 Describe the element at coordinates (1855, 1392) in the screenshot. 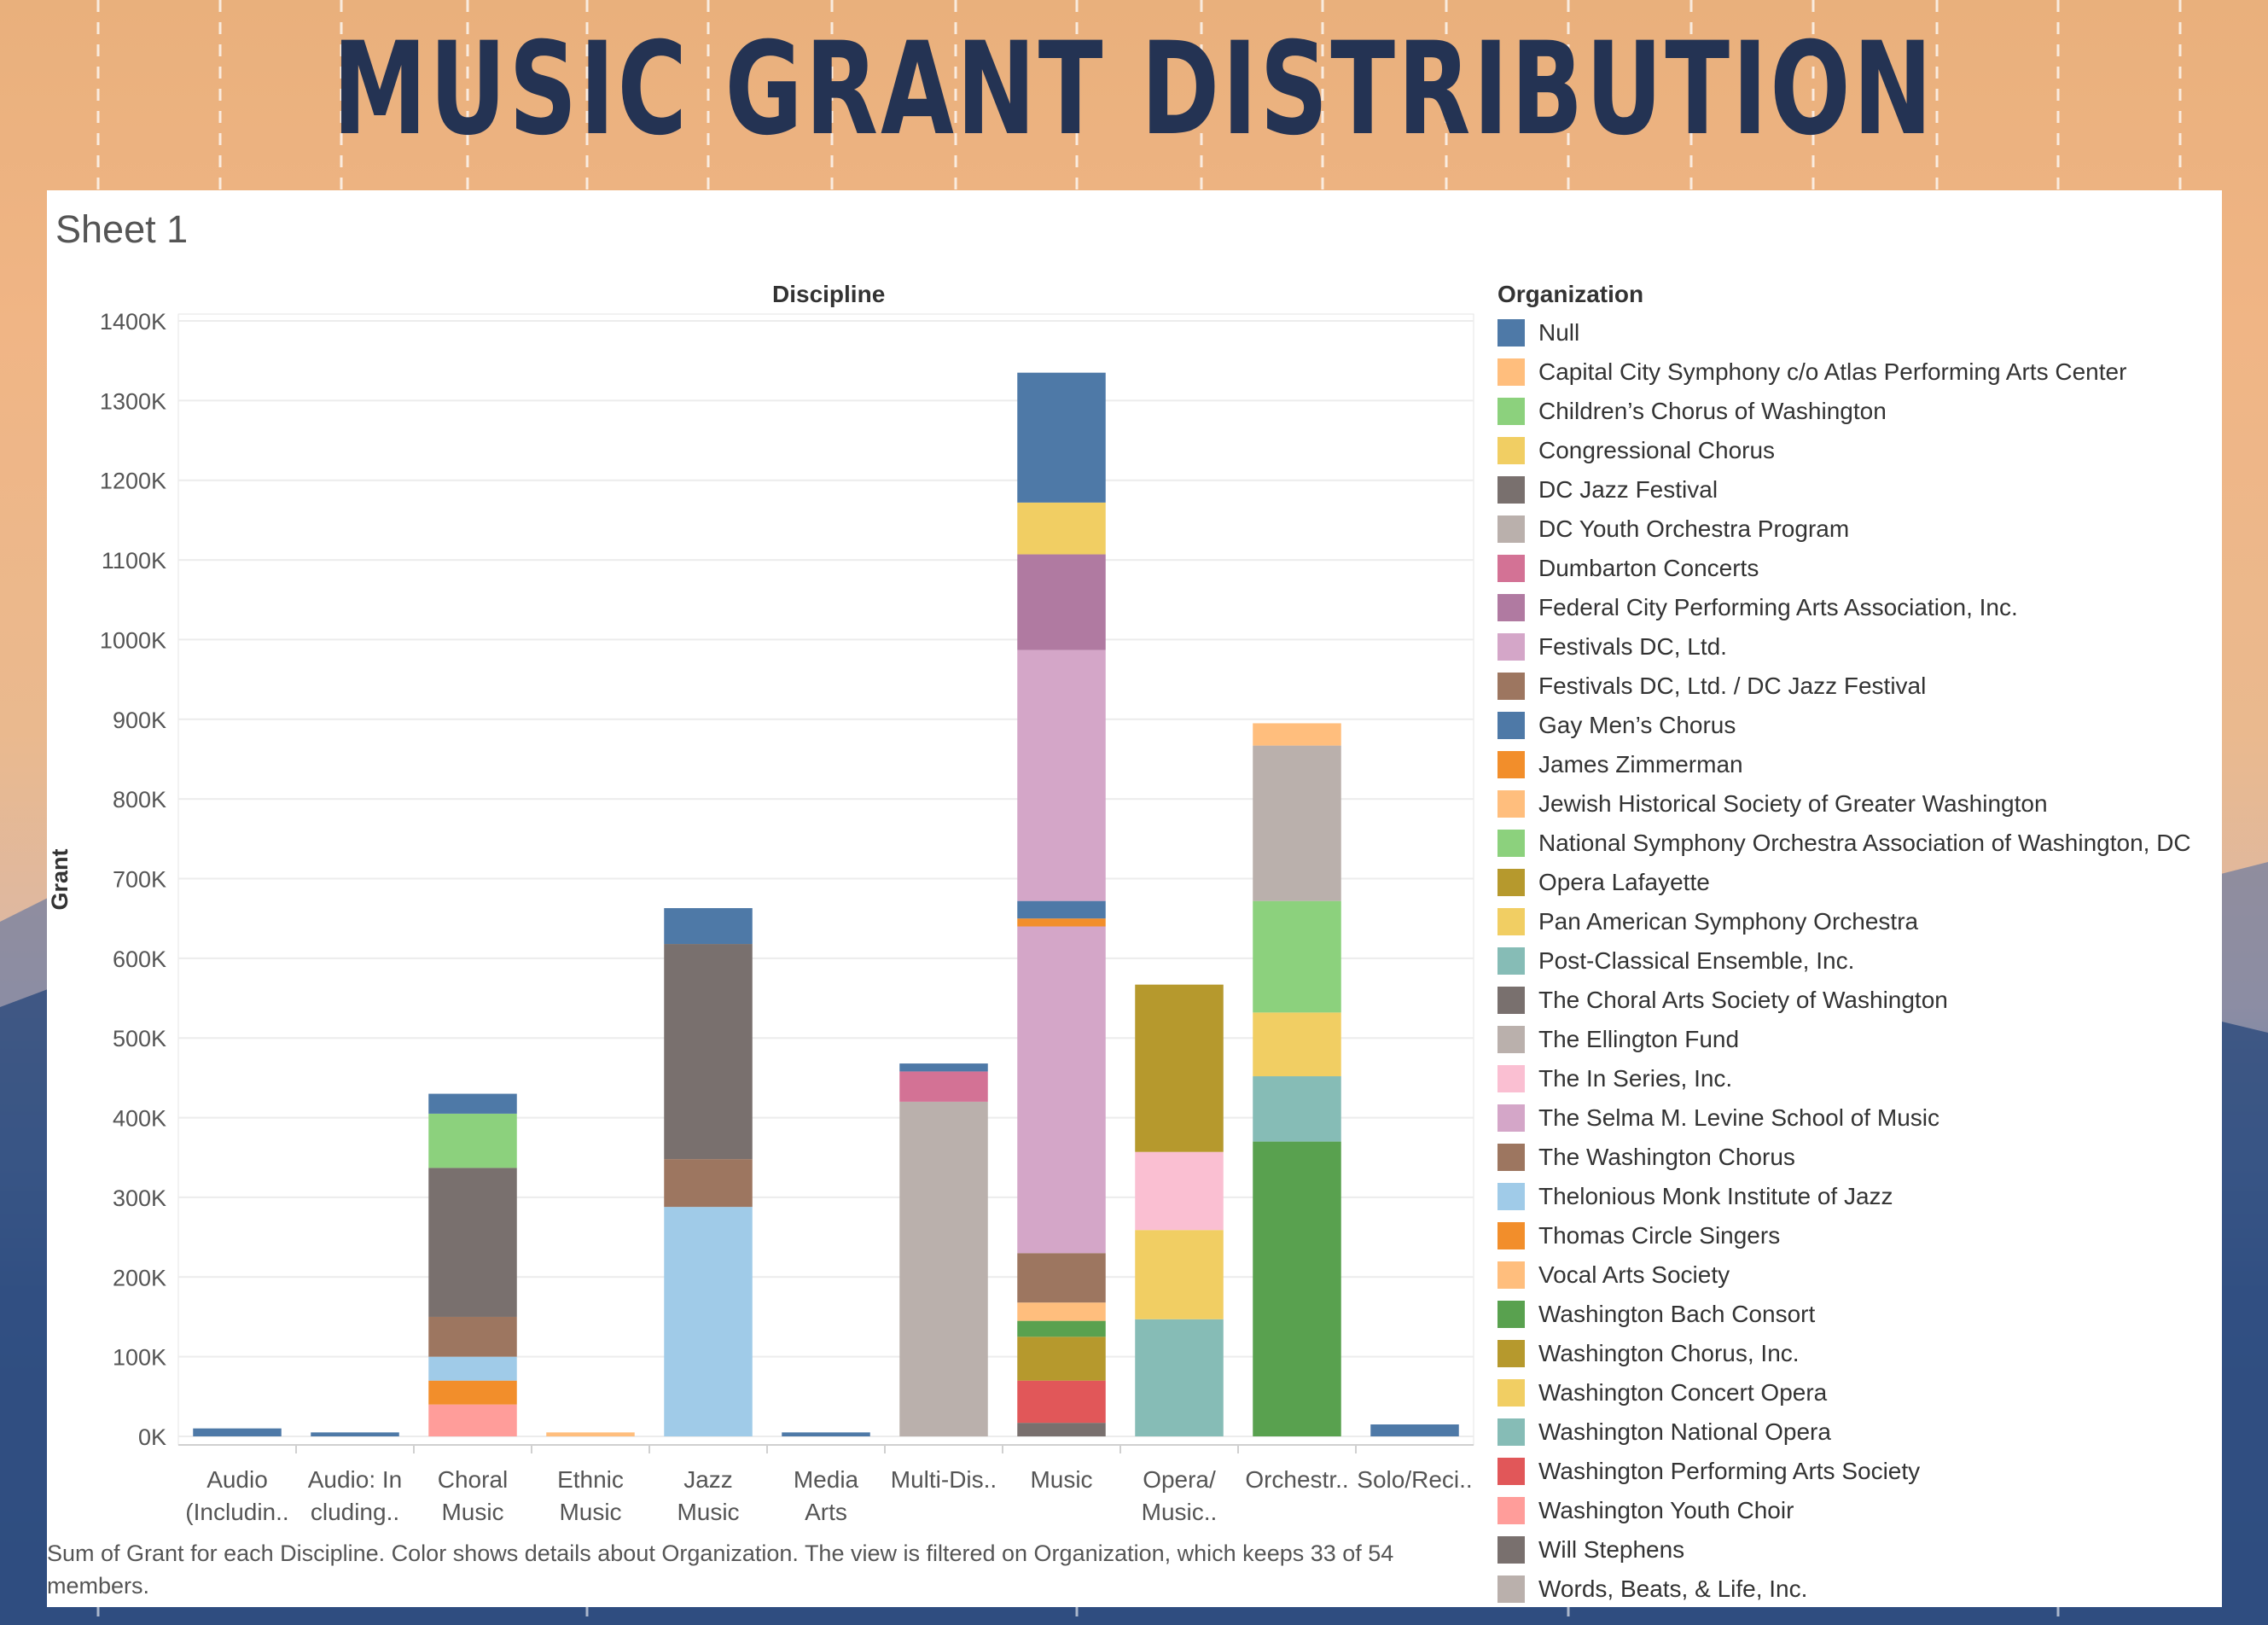

I see `legend-item: Washington Concert Opera` at that location.